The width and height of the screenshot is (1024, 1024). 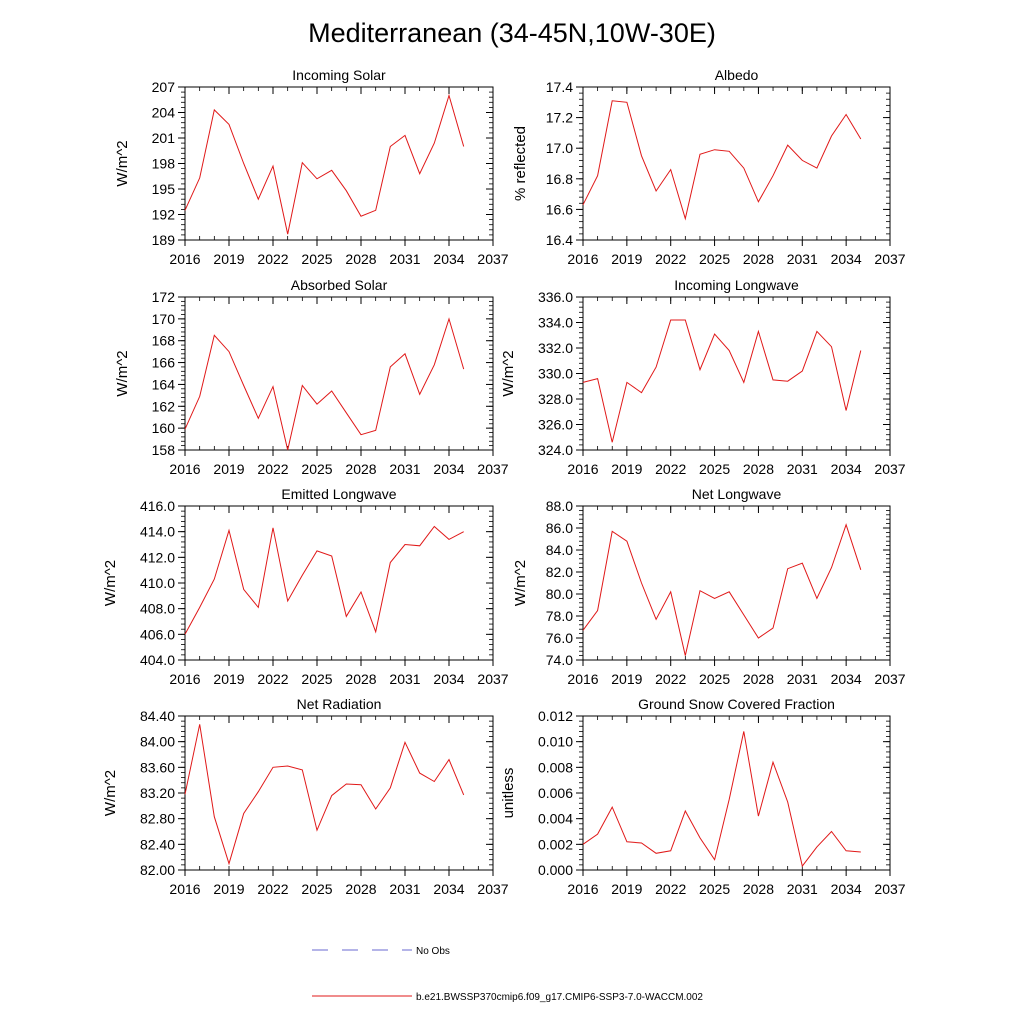 I want to click on y-tick-label: 192, so click(x=164, y=215).